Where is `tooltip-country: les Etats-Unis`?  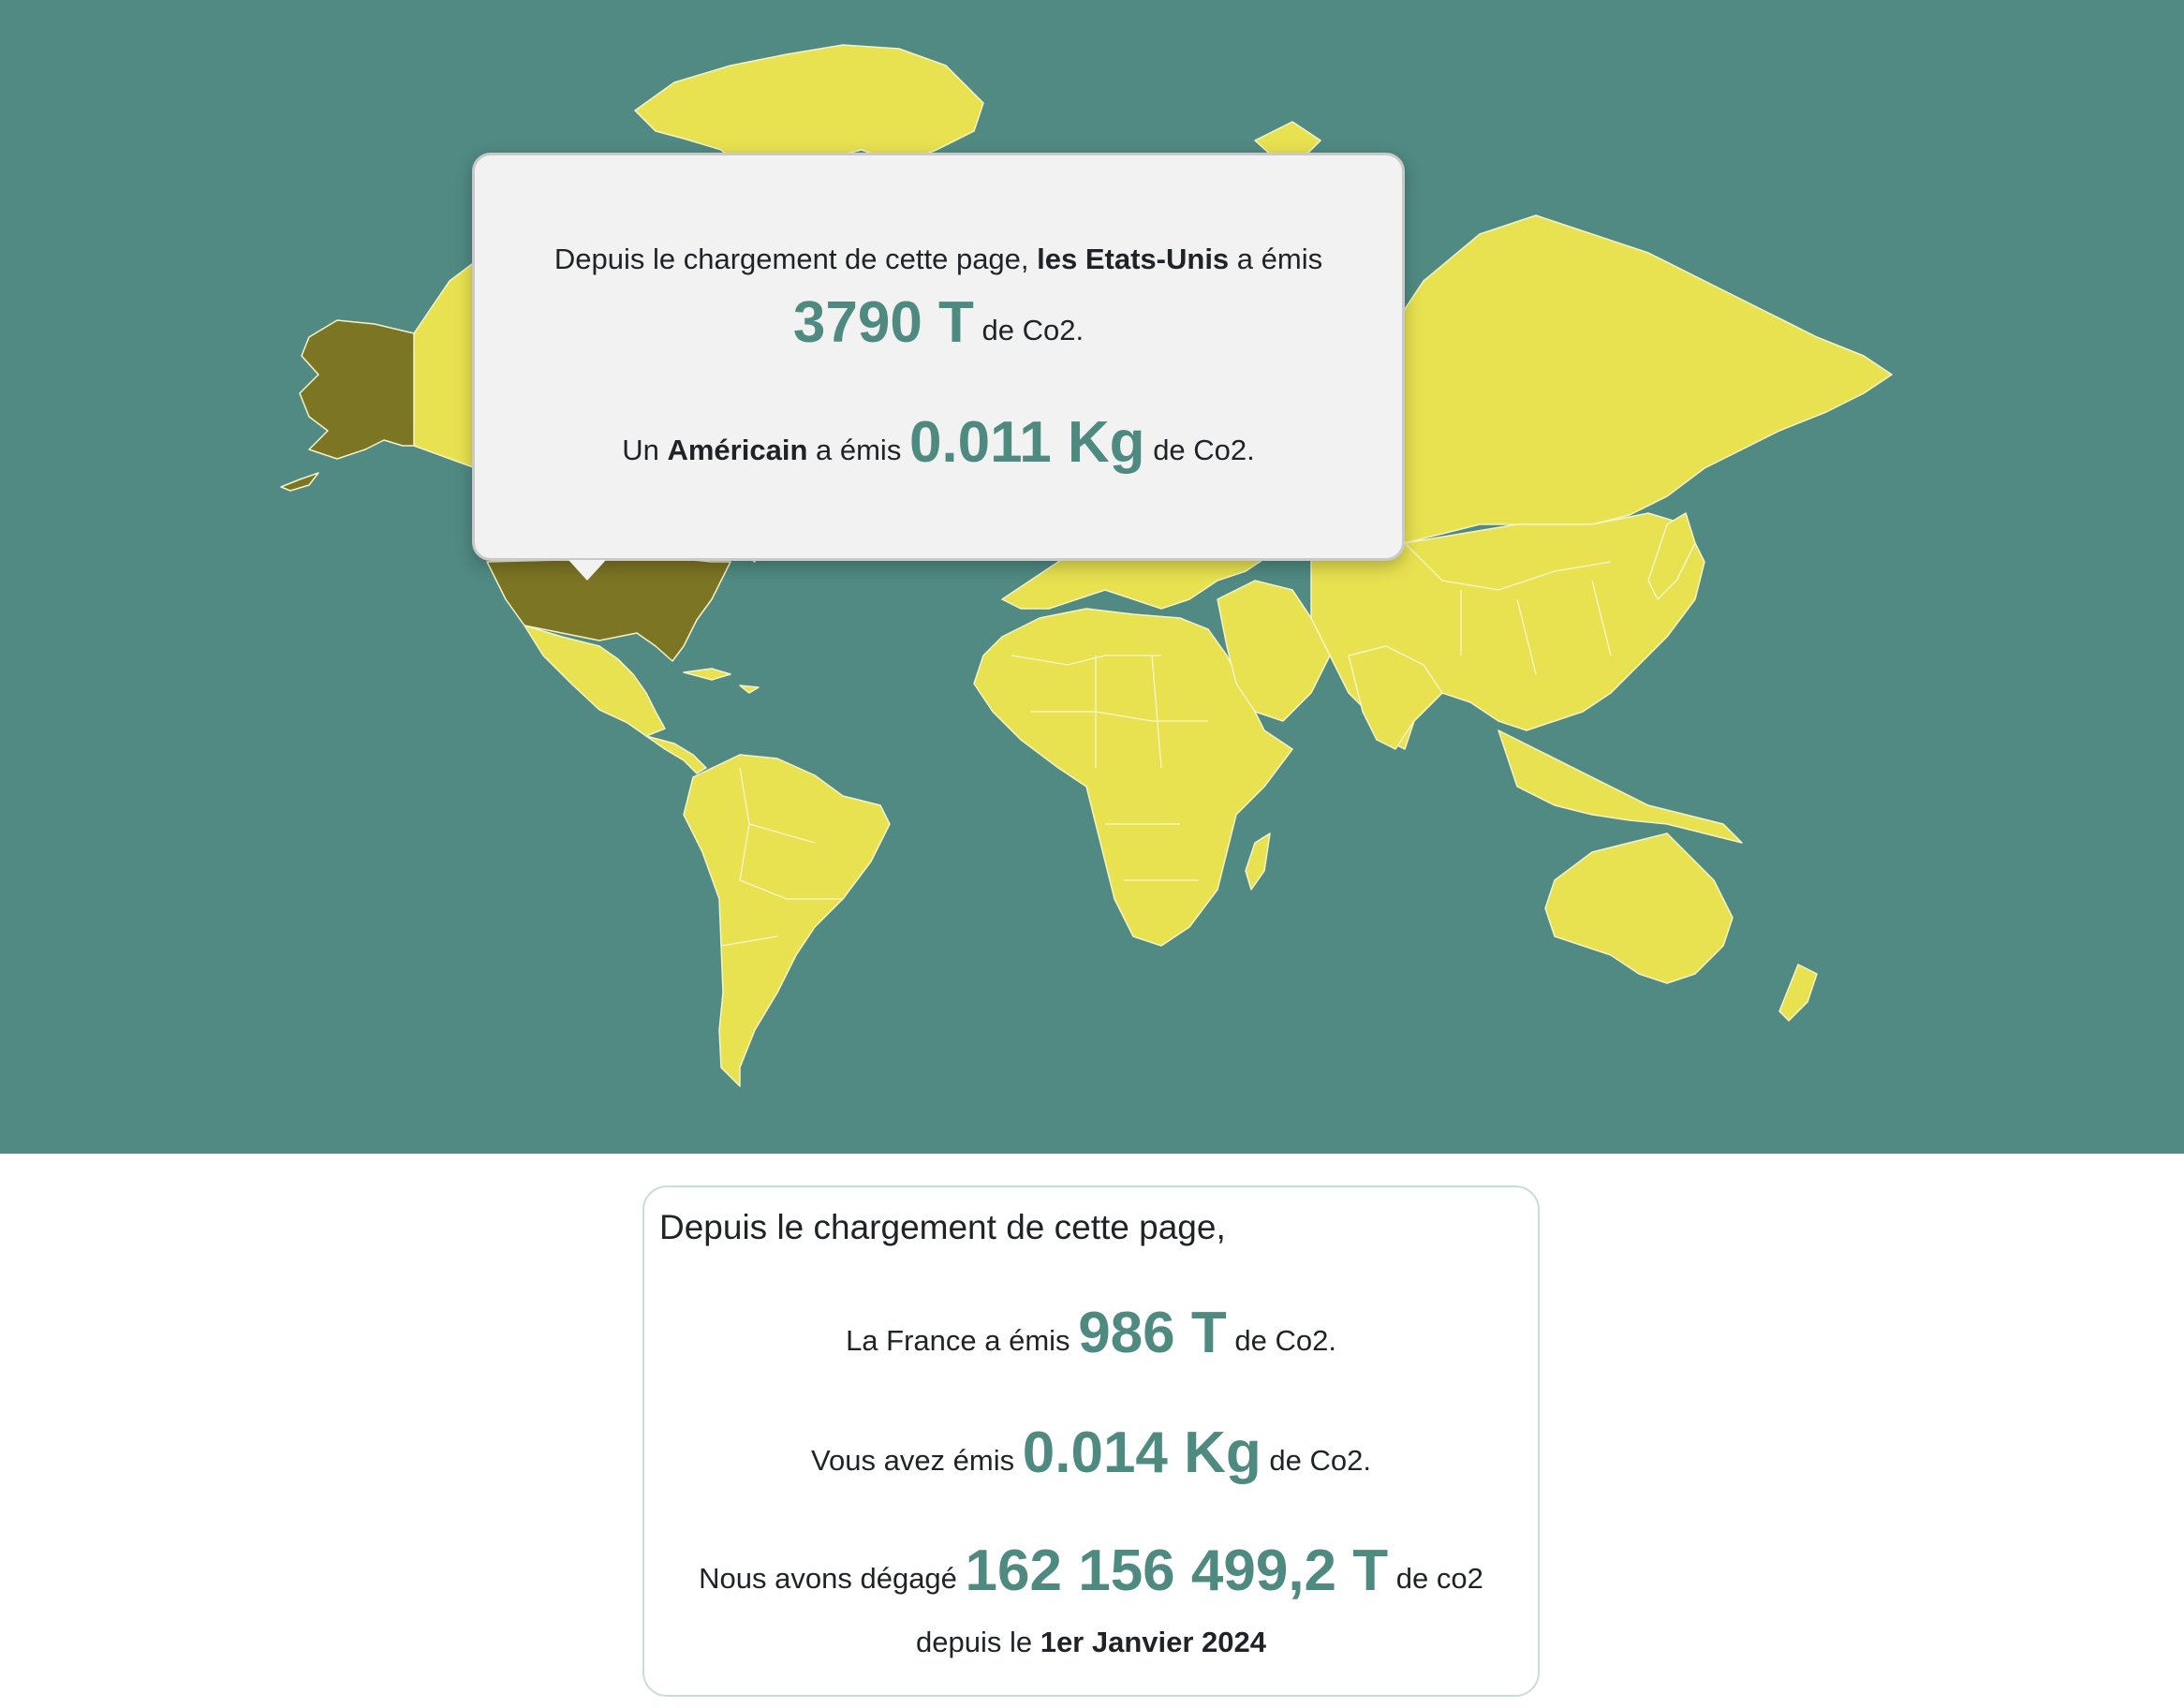 tooltip-country: les Etats-Unis is located at coordinates (1133, 259).